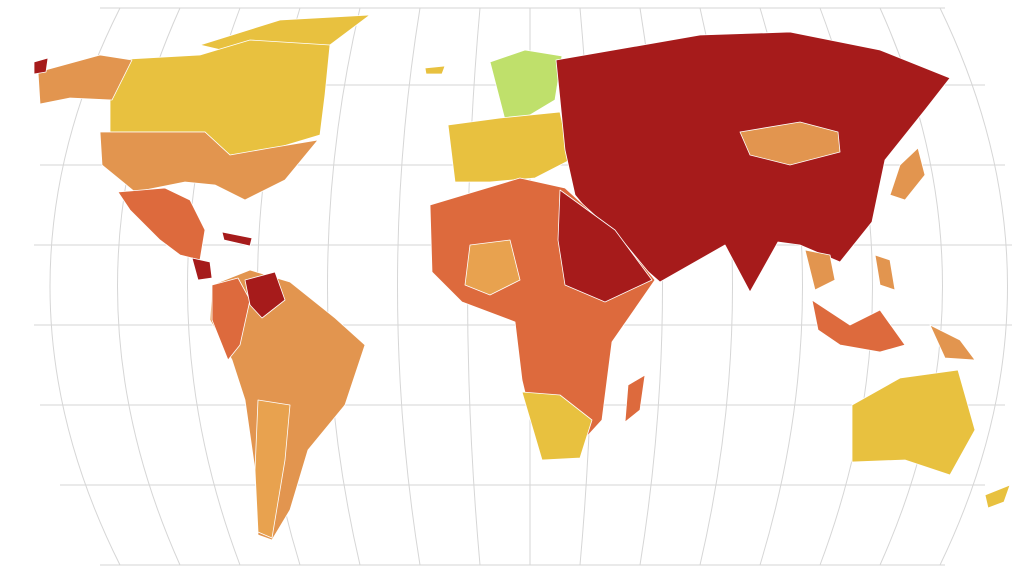  I want to click on philippines, so click(885, 272).